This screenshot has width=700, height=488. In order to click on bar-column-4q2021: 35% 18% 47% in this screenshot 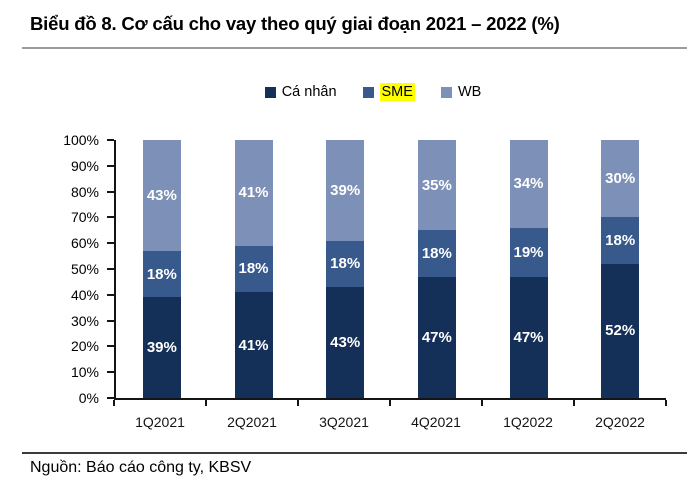, I will do `click(437, 269)`.